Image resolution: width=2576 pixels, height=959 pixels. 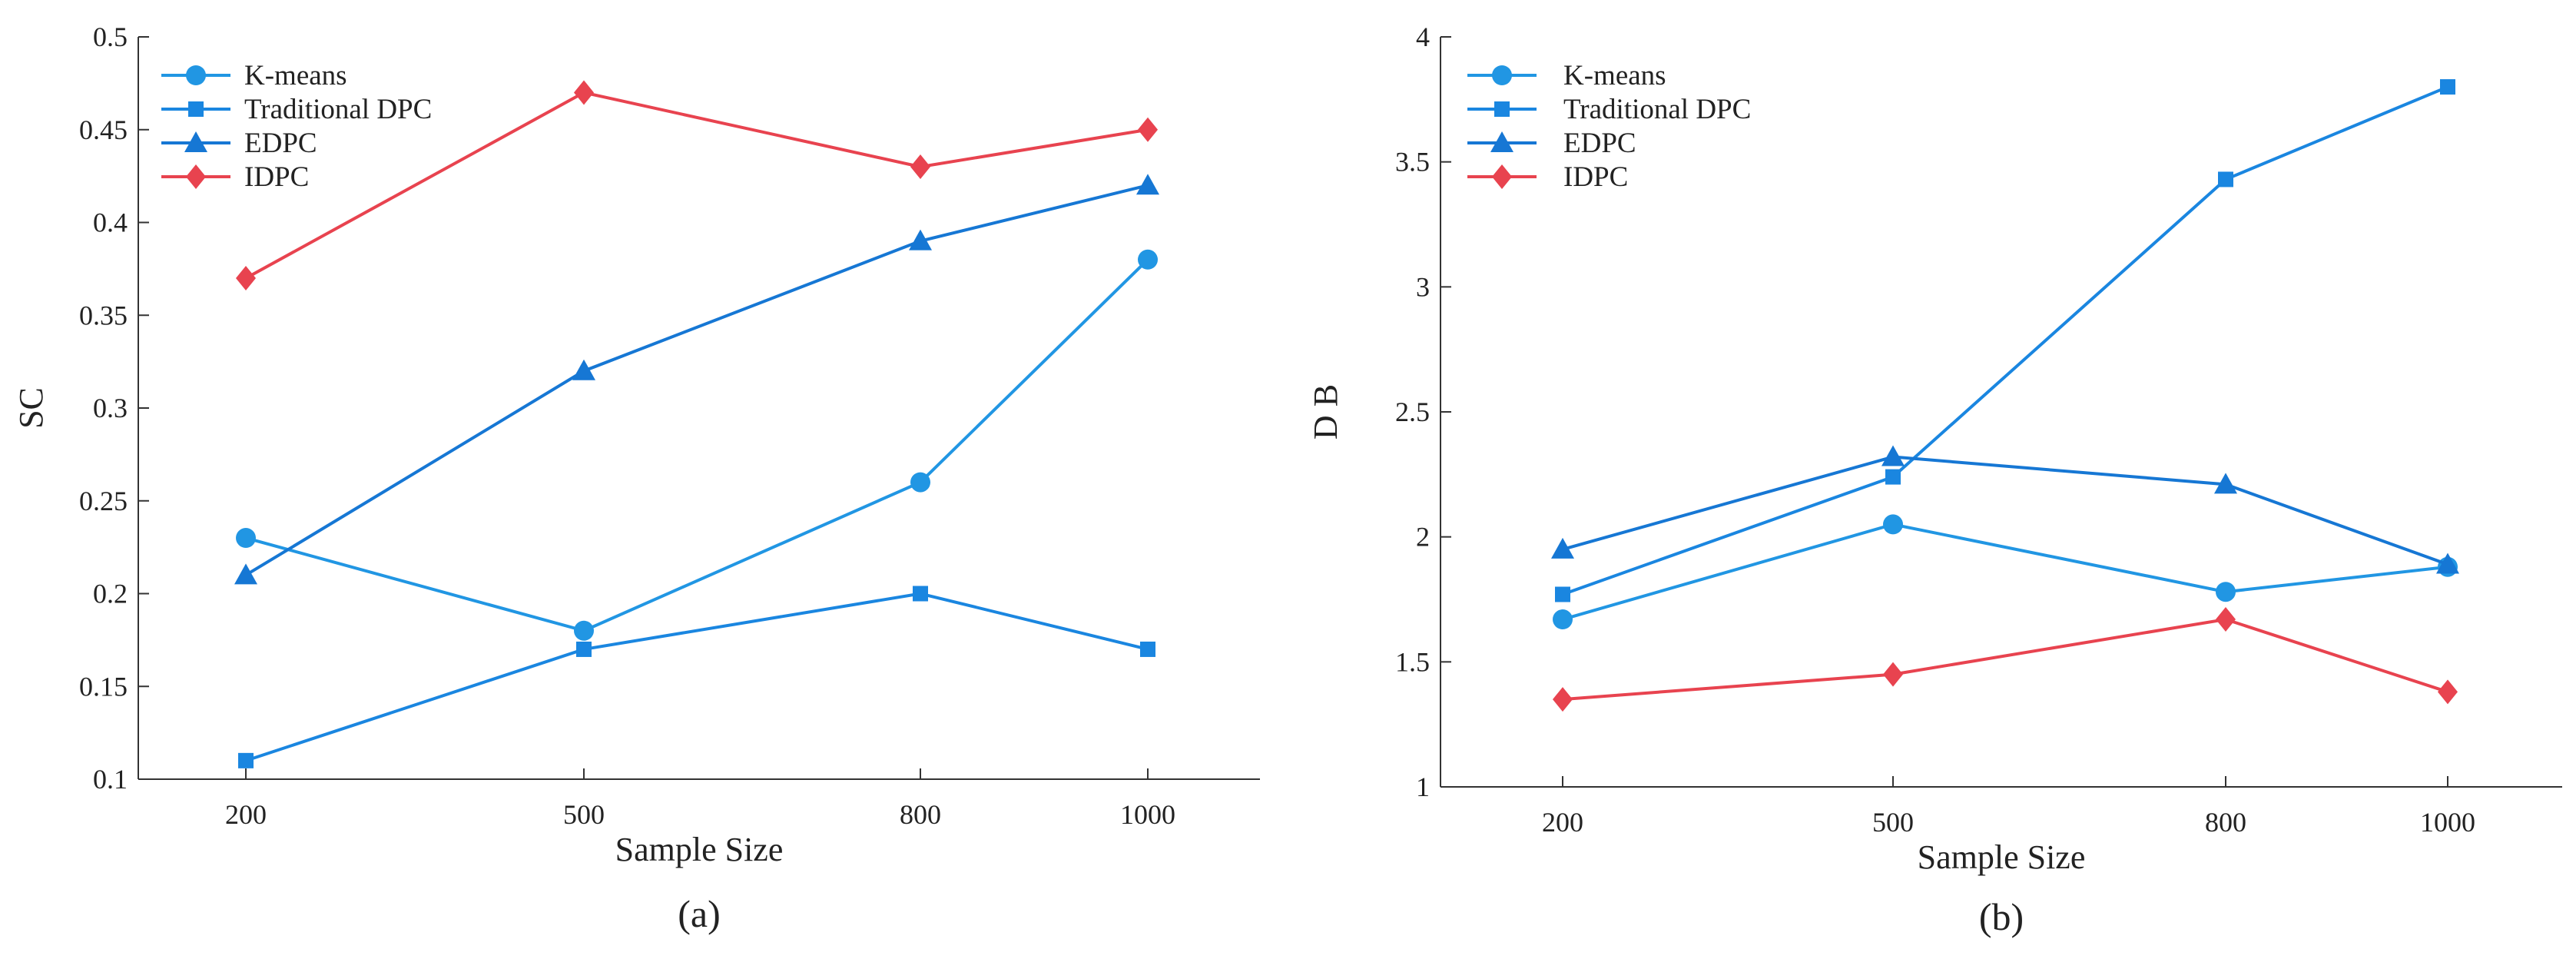 I want to click on x-tick-label: 200, so click(x=1562, y=822).